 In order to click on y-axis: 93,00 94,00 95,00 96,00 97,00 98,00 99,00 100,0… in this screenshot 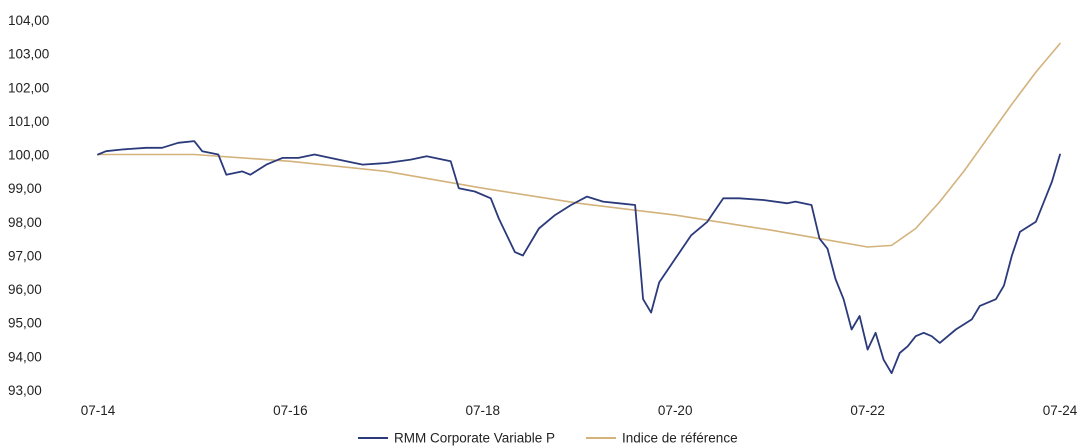, I will do `click(28, 205)`.